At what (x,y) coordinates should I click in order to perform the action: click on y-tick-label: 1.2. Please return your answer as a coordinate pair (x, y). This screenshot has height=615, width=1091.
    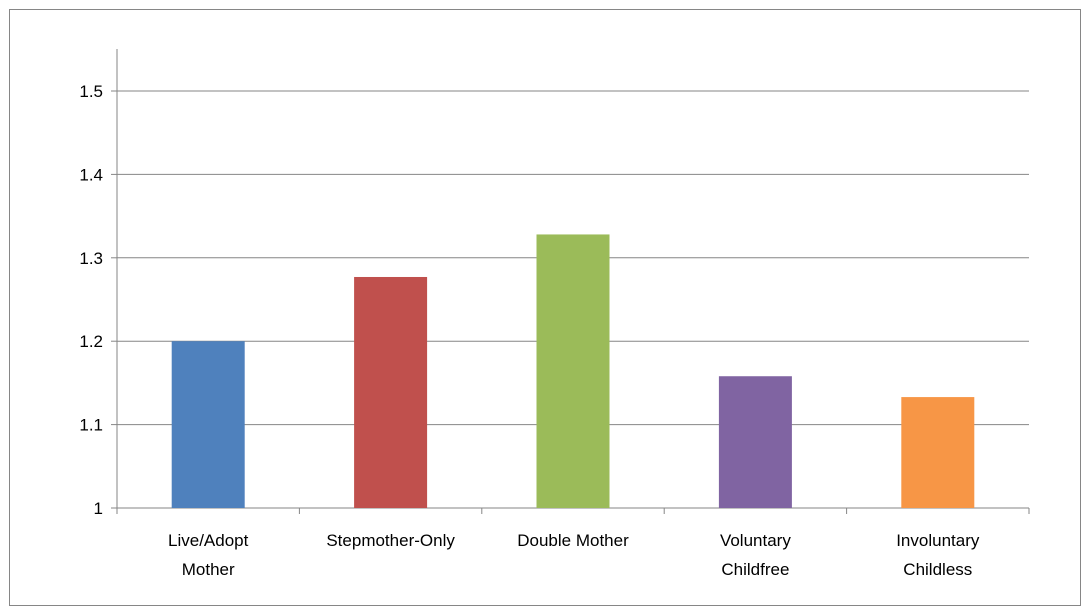
    Looking at the image, I should click on (91, 341).